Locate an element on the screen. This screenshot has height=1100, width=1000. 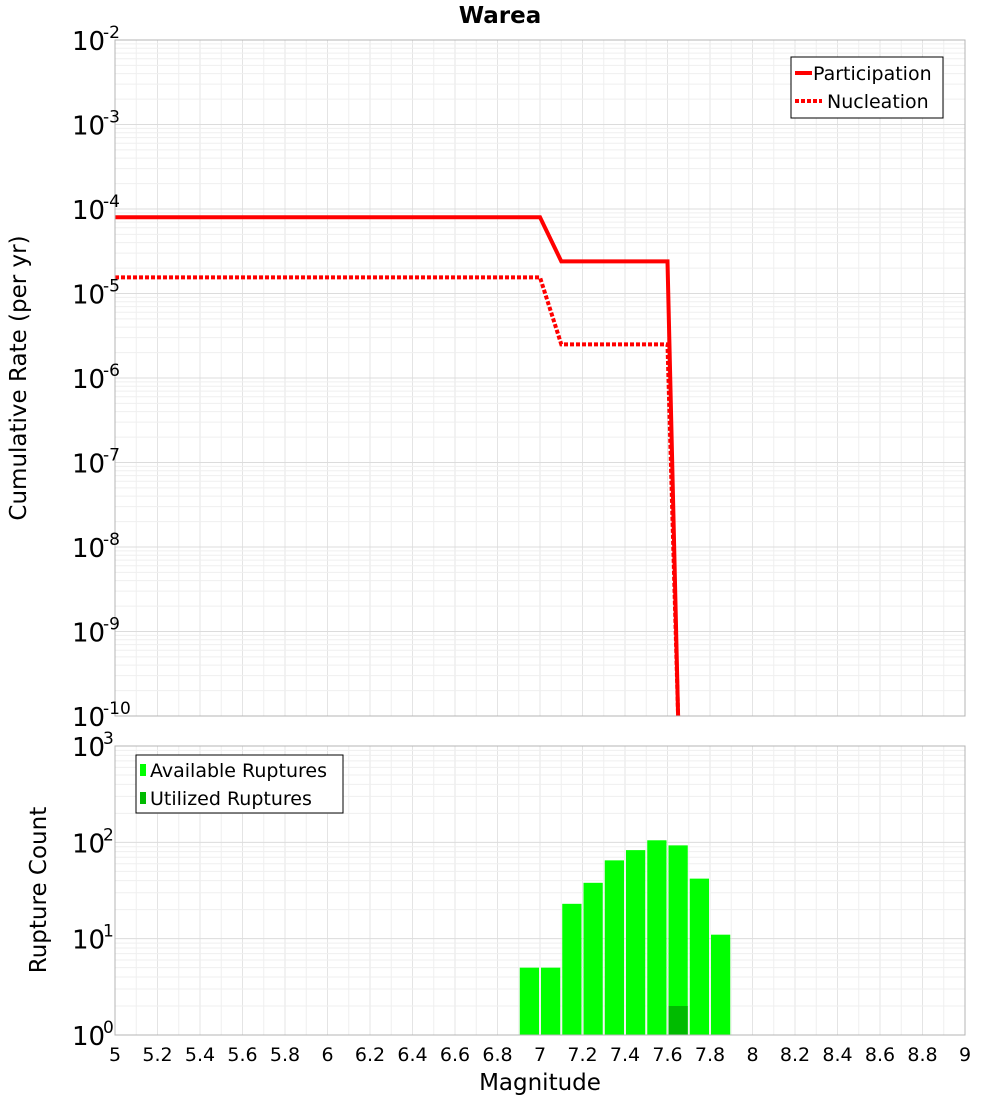
x-tick-label: 7 is located at coordinates (540, 1055).